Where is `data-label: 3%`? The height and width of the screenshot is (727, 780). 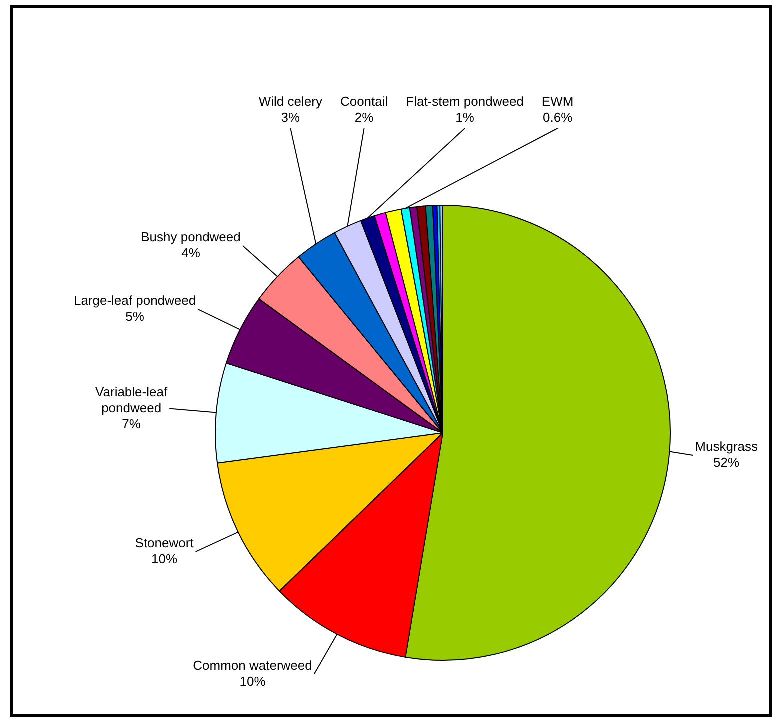 data-label: 3% is located at coordinates (290, 118).